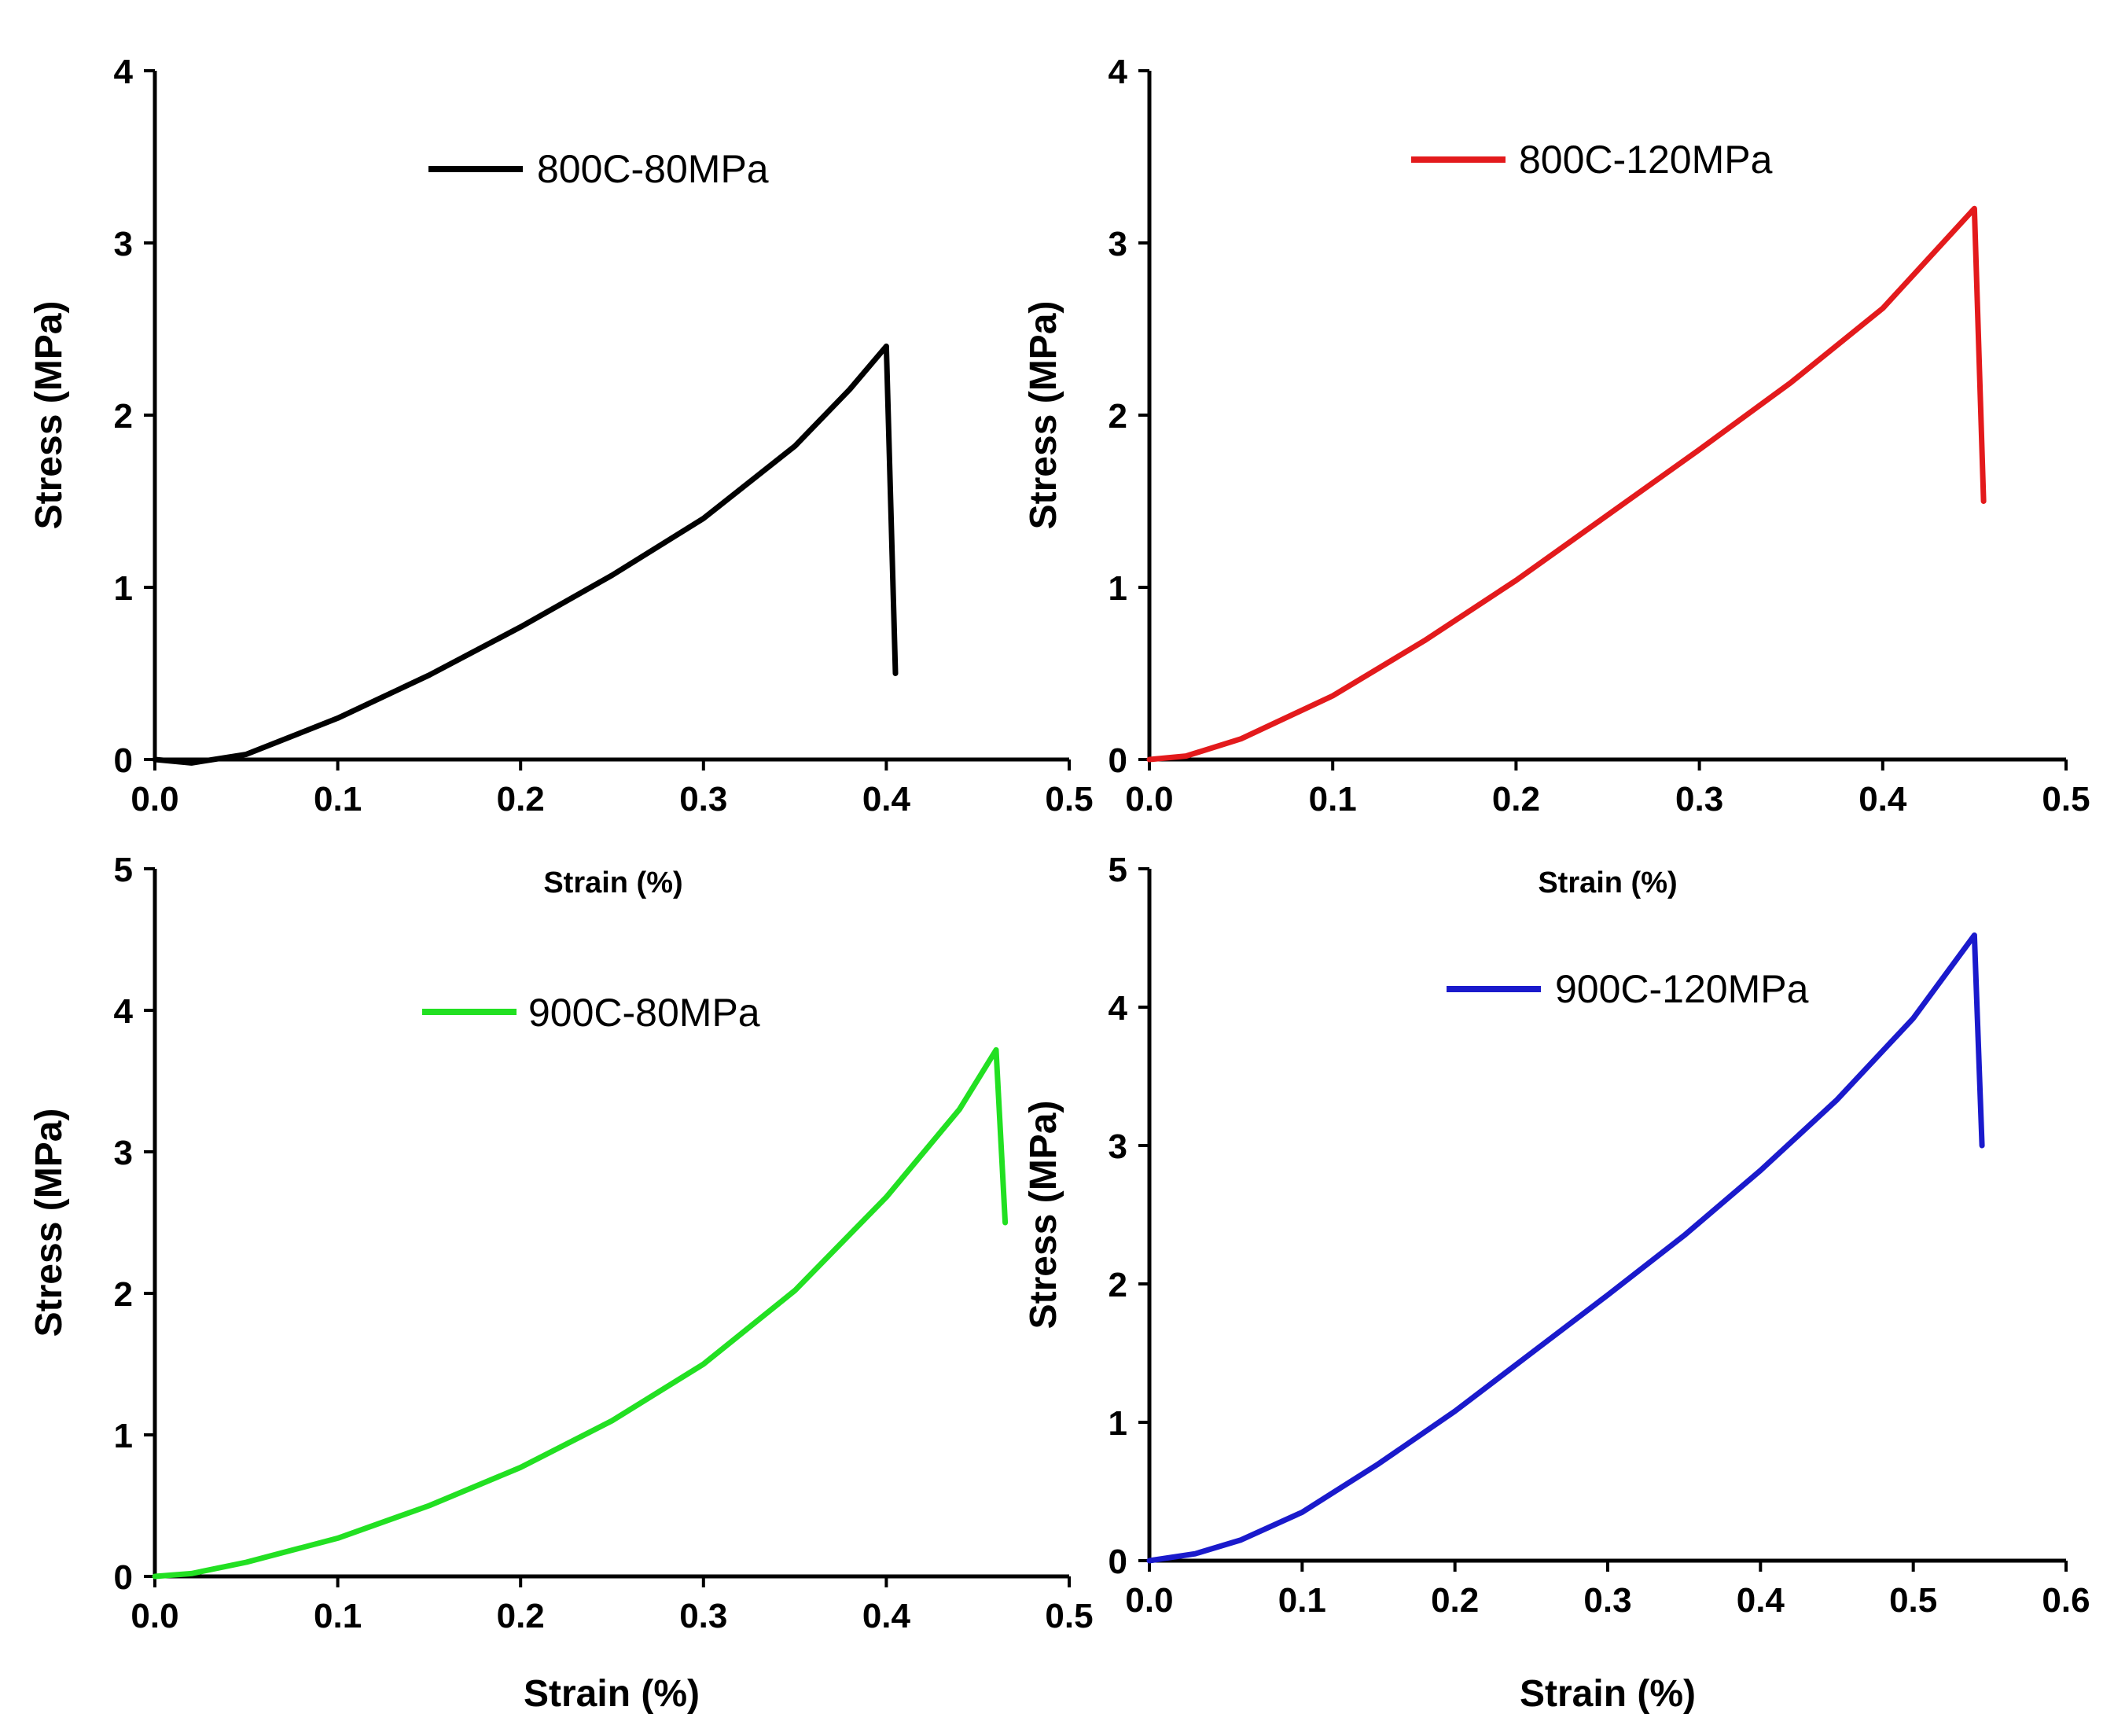 This screenshot has height=1736, width=2103. I want to click on series-line-900C-120MPa, so click(1565, 1248).